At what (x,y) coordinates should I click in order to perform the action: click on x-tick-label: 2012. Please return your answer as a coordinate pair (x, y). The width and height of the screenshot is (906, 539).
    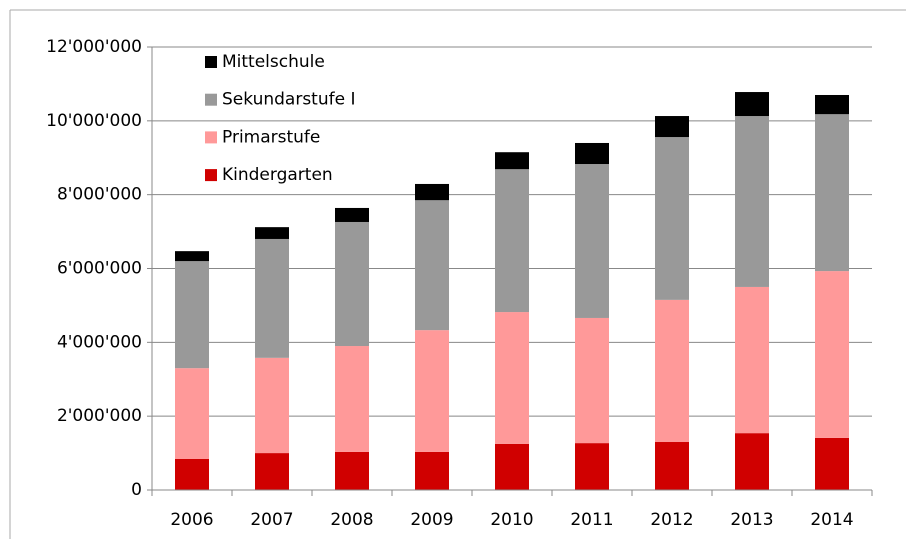
    Looking at the image, I should click on (671, 520).